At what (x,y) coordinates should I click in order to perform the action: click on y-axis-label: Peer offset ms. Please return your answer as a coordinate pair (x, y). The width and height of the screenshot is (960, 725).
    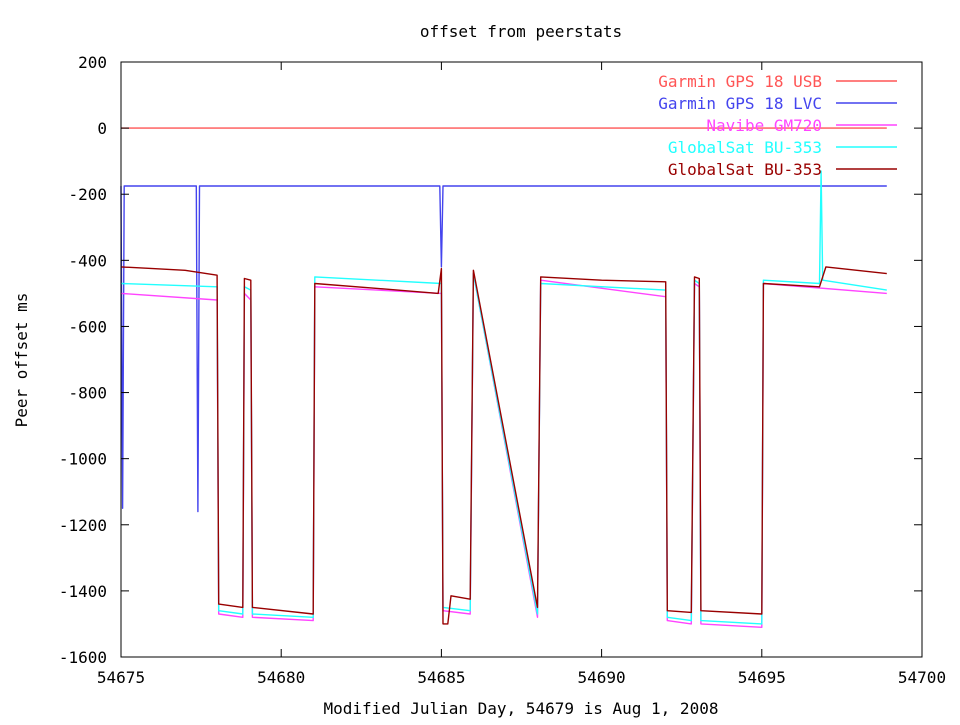
    Looking at the image, I should click on (21, 360).